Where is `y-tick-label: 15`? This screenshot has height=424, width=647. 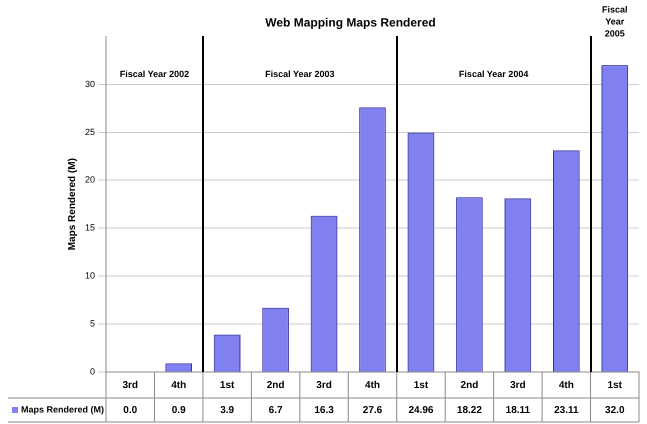
y-tick-label: 15 is located at coordinates (90, 227).